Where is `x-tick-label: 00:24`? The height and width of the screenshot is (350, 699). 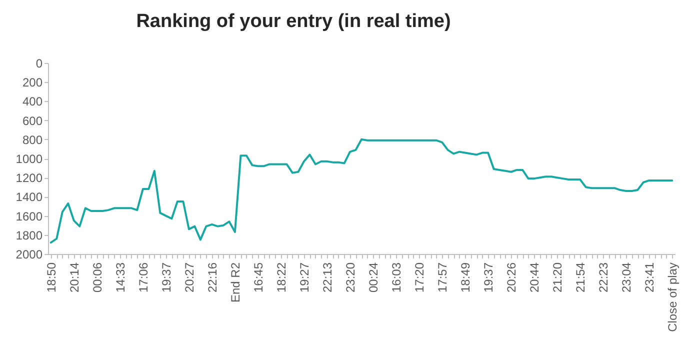 x-tick-label: 00:24 is located at coordinates (373, 277).